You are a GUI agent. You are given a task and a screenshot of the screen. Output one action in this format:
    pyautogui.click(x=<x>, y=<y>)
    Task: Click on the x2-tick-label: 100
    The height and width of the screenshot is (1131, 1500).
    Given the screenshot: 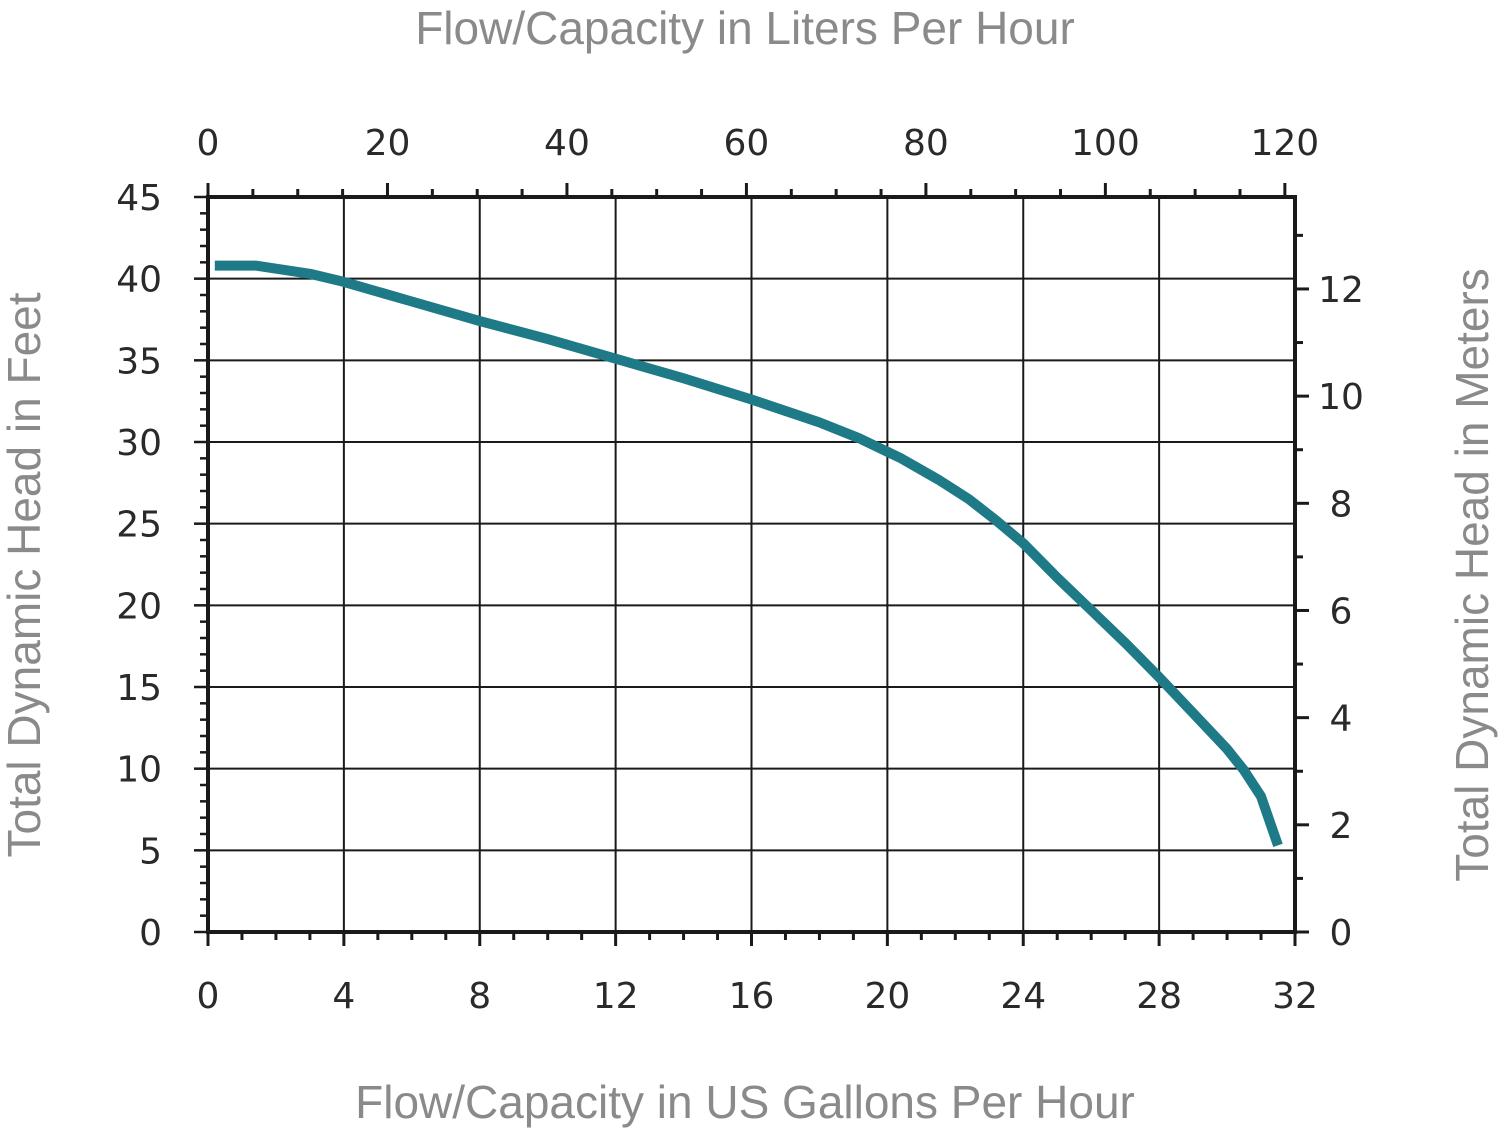 What is the action you would take?
    pyautogui.click(x=1105, y=143)
    